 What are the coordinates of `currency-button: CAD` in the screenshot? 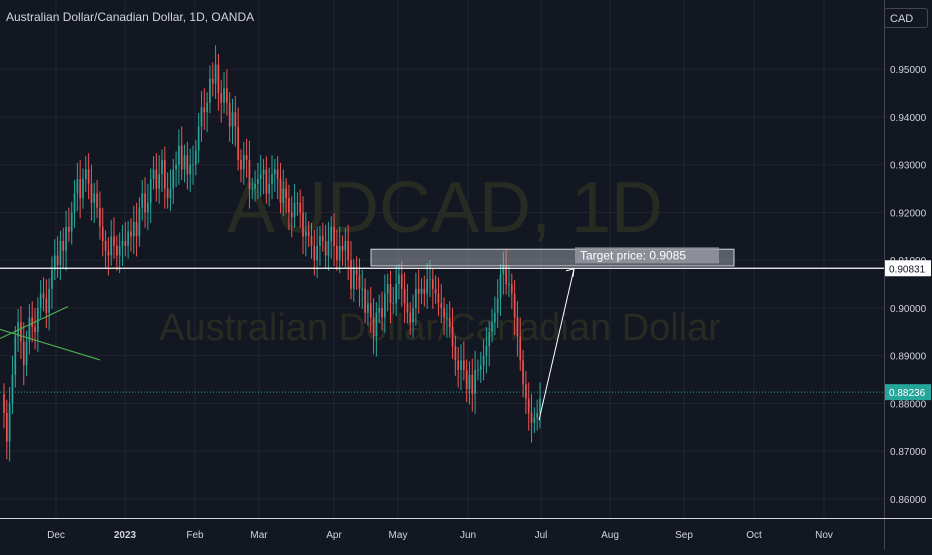 It's located at (906, 18).